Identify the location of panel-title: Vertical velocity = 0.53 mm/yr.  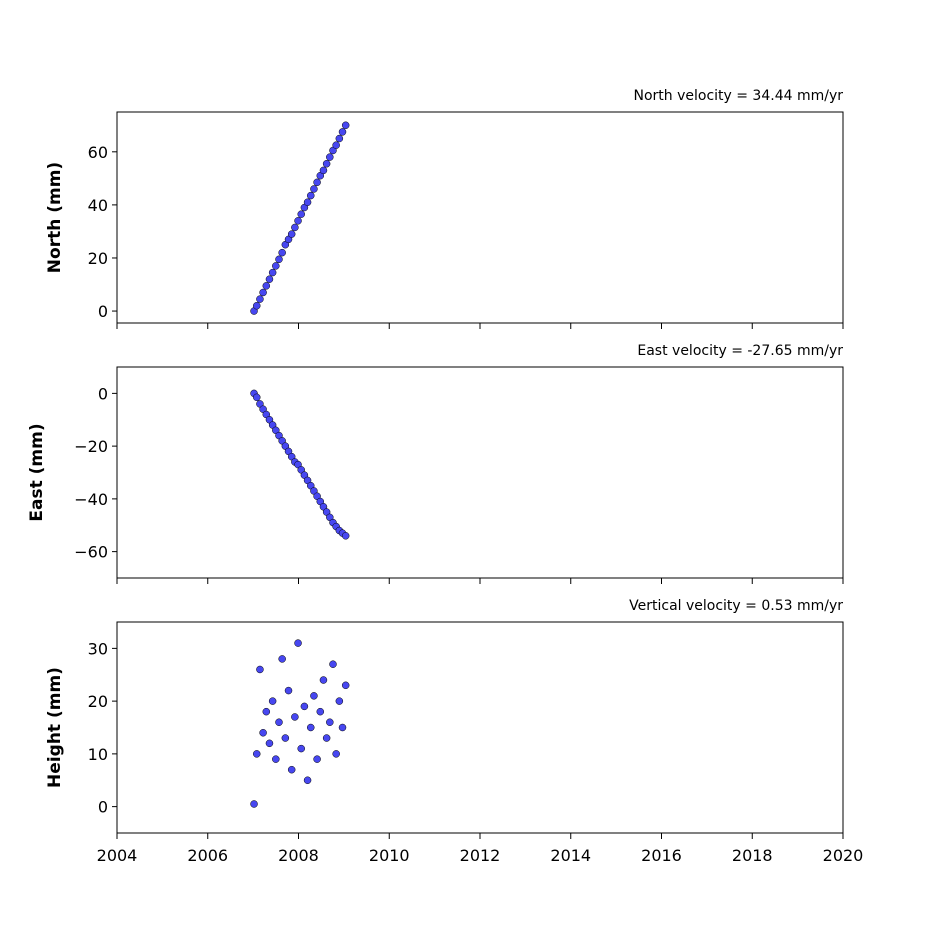
(736, 606).